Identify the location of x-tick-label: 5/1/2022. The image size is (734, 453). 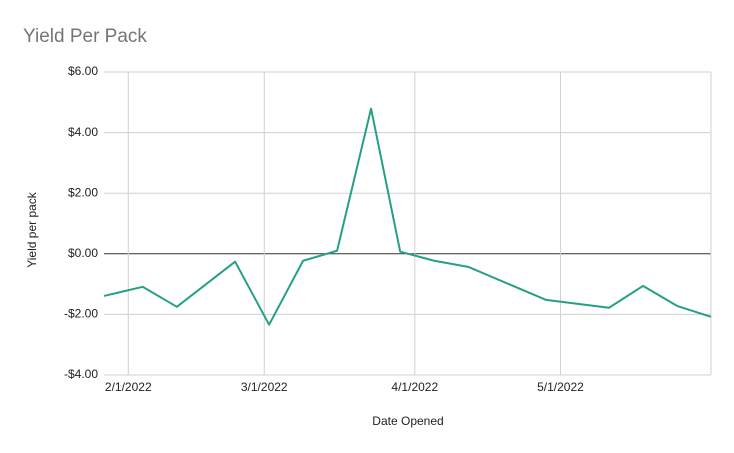
(560, 387).